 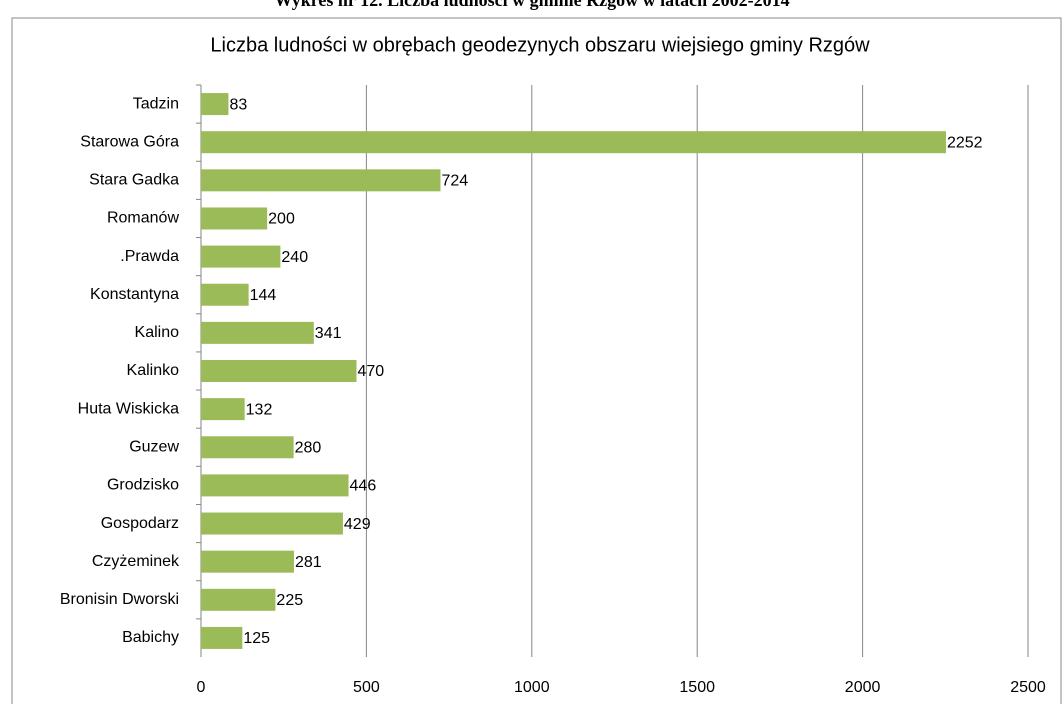 I want to click on value-label: 341, so click(x=328, y=333).